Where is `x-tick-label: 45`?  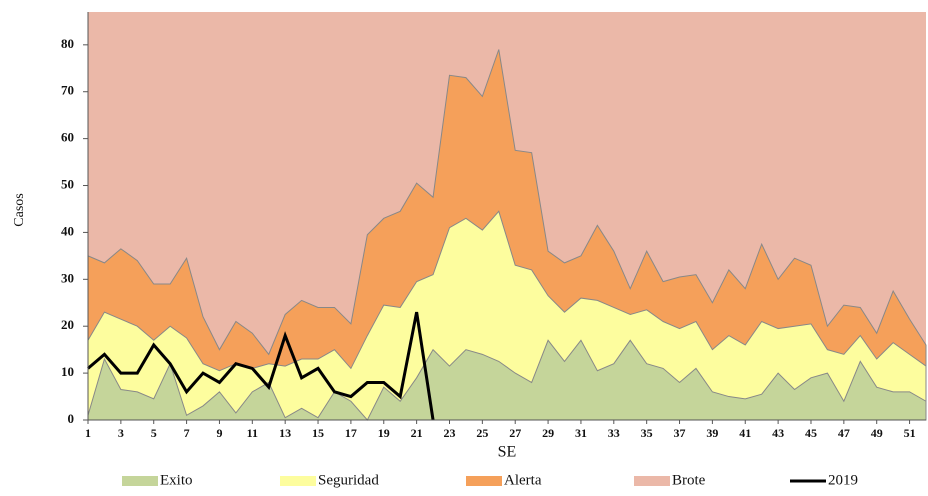
x-tick-label: 45 is located at coordinates (811, 433).